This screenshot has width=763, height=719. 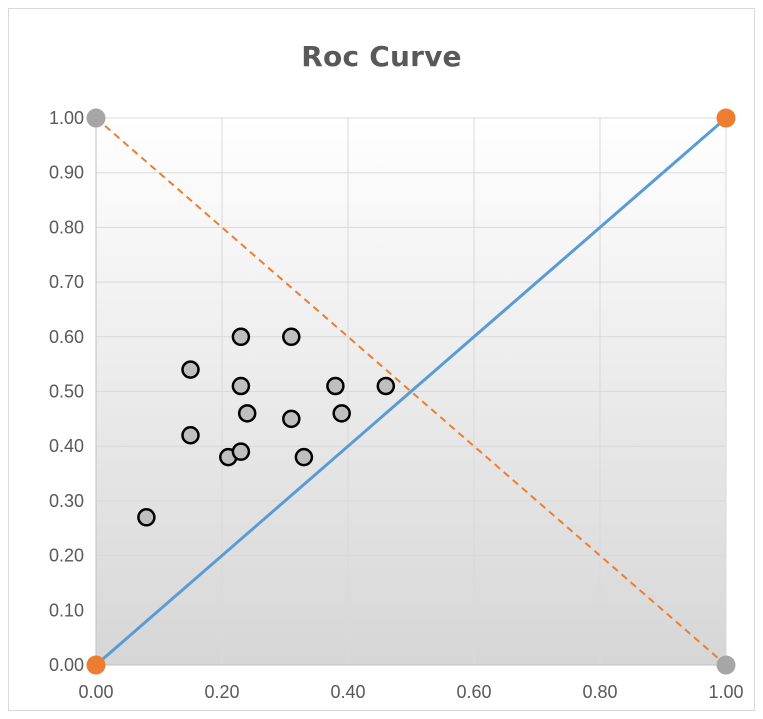 What do you see at coordinates (66, 501) in the screenshot?
I see `y-tick-label: 0.30` at bounding box center [66, 501].